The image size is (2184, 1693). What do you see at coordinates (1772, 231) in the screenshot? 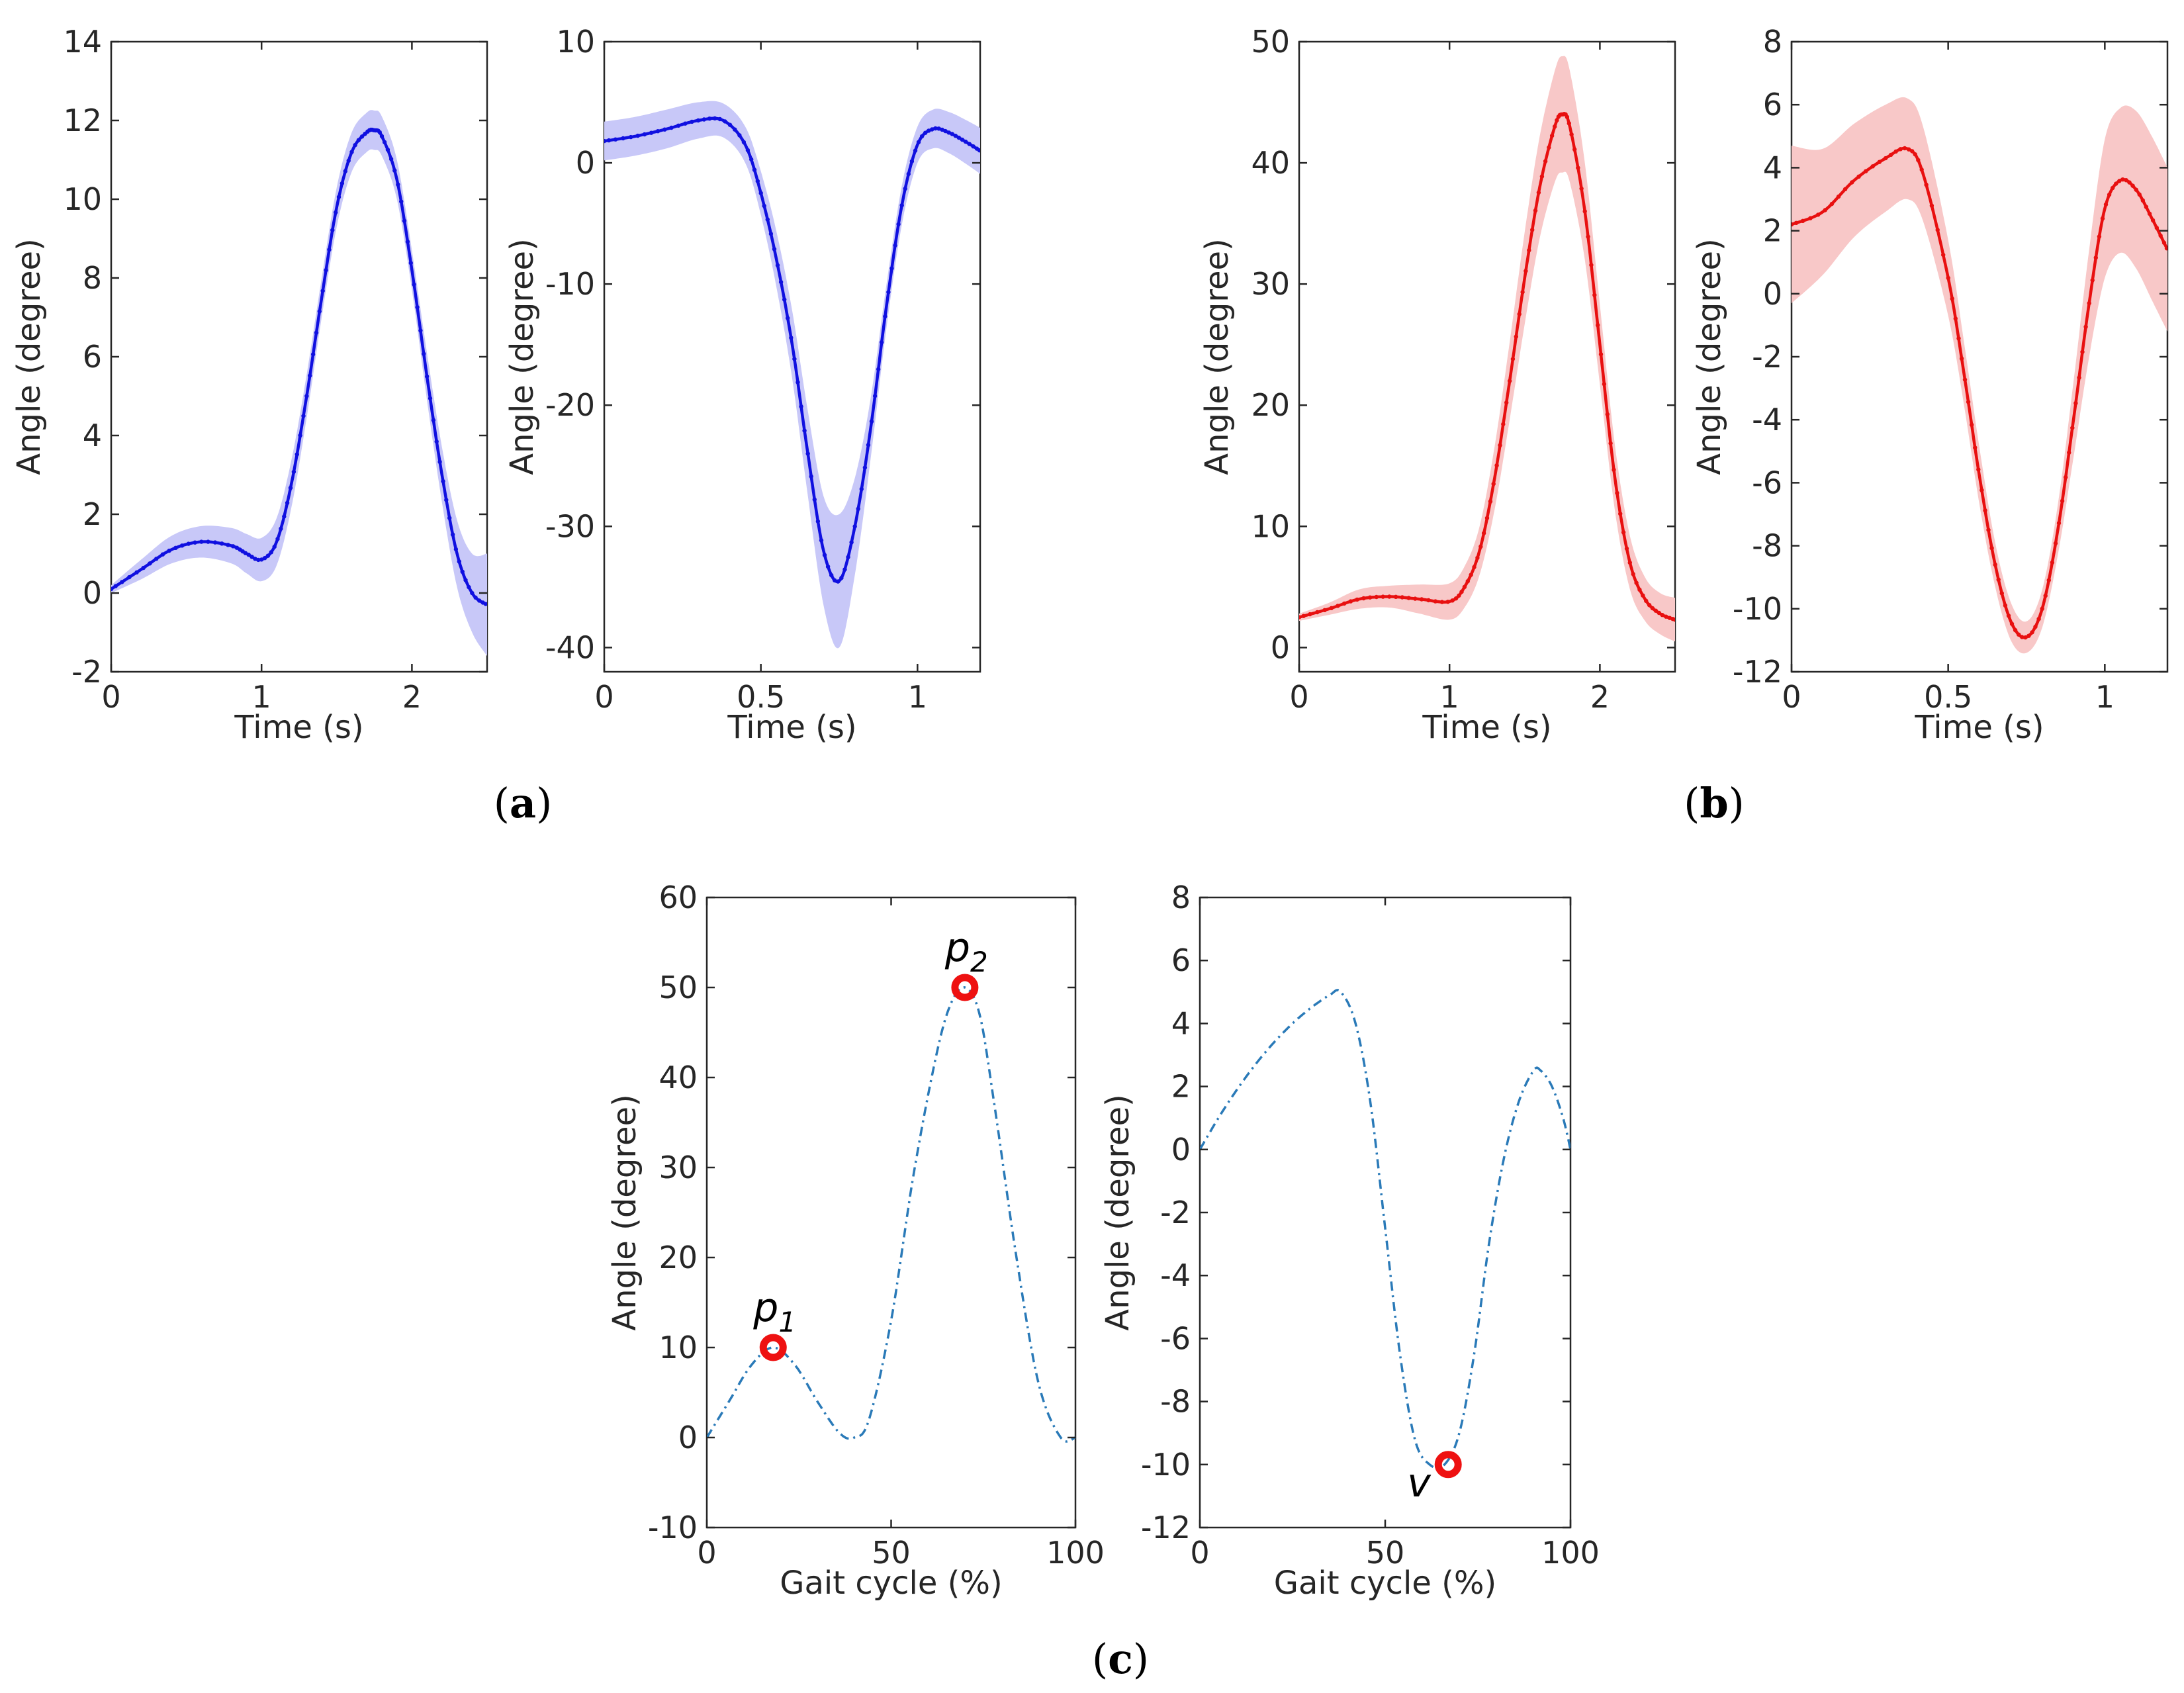
I see `y-tick-label: 2` at bounding box center [1772, 231].